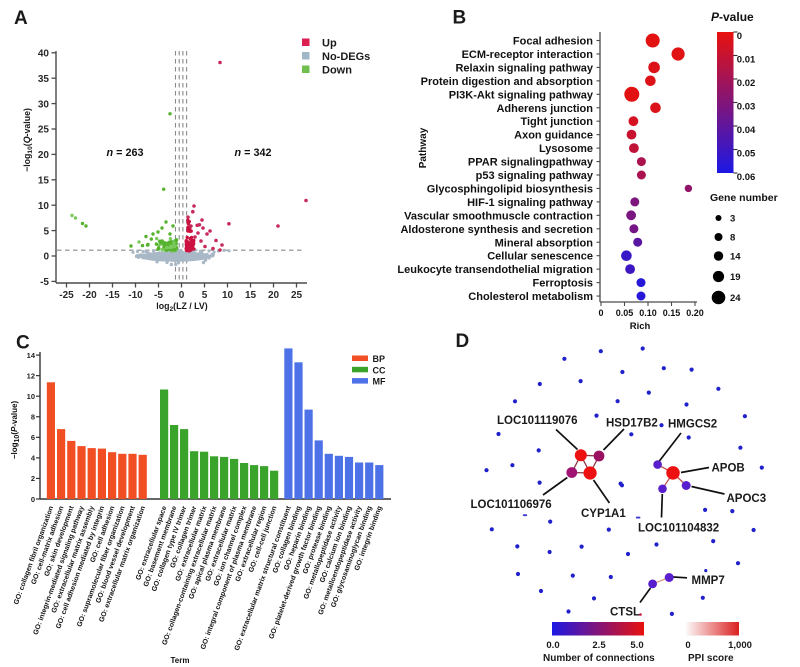  What do you see at coordinates (66, 295) in the screenshot?
I see `svg-text: -25` at bounding box center [66, 295].